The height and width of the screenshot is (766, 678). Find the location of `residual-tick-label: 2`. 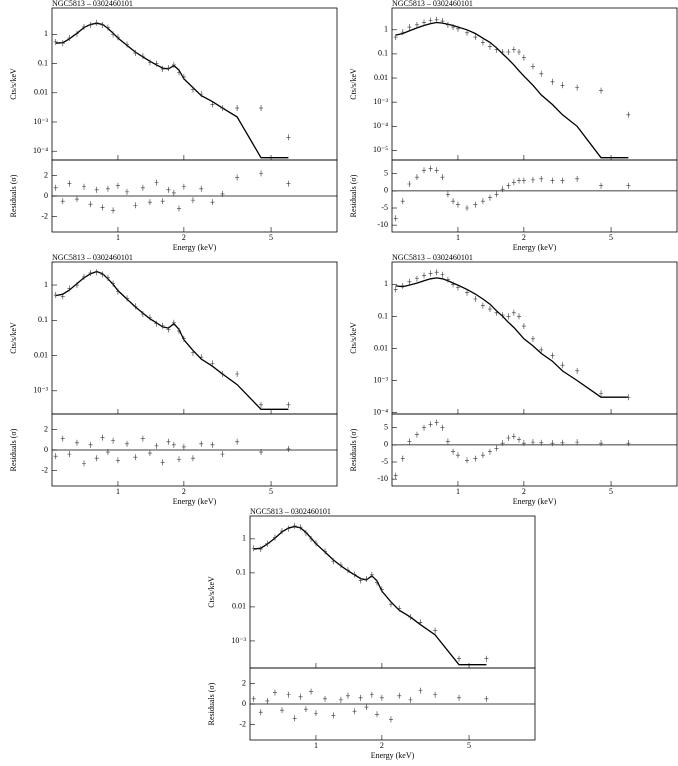

residual-tick-label: 2 is located at coordinates (46, 428).